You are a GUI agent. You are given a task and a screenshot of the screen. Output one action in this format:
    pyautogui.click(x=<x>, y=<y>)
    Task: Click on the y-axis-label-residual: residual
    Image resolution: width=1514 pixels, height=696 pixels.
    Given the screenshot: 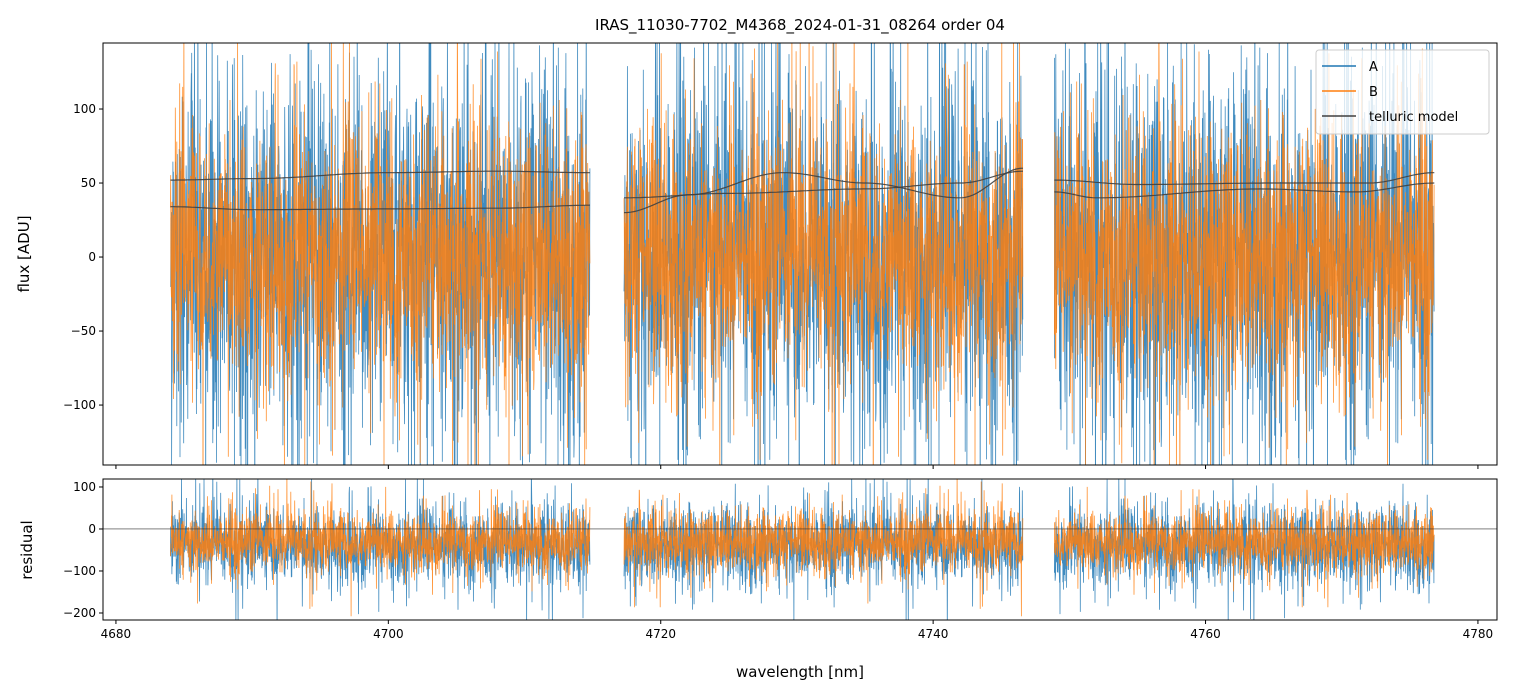 What is the action you would take?
    pyautogui.click(x=27, y=549)
    